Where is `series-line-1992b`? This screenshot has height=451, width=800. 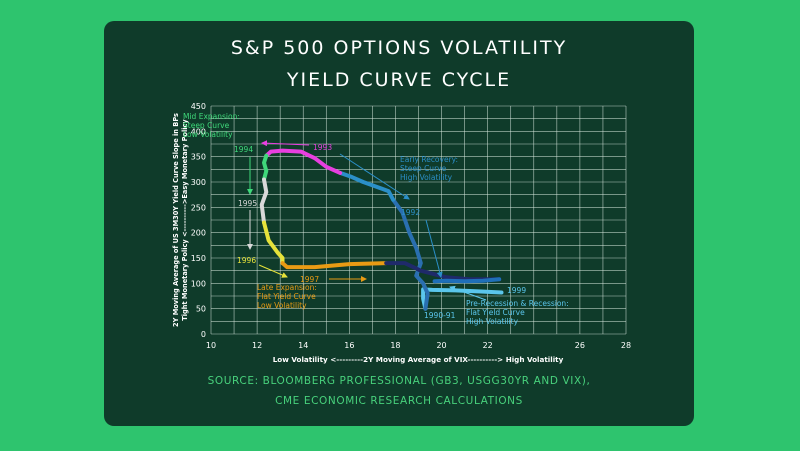 series-line-1992b is located at coordinates (367, 186).